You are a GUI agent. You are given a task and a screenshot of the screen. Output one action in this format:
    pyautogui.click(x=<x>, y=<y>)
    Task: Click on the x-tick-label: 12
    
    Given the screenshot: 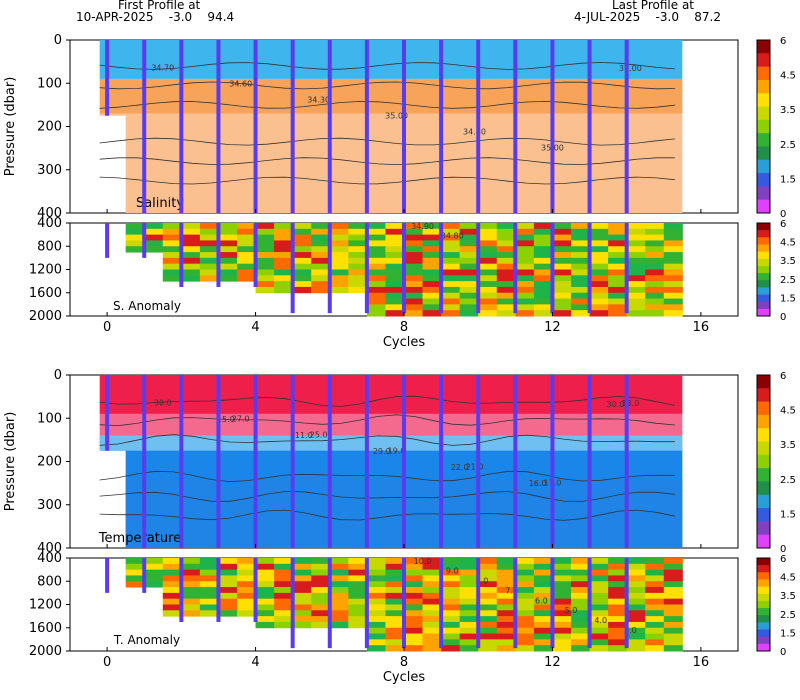 What is the action you would take?
    pyautogui.click(x=552, y=662)
    